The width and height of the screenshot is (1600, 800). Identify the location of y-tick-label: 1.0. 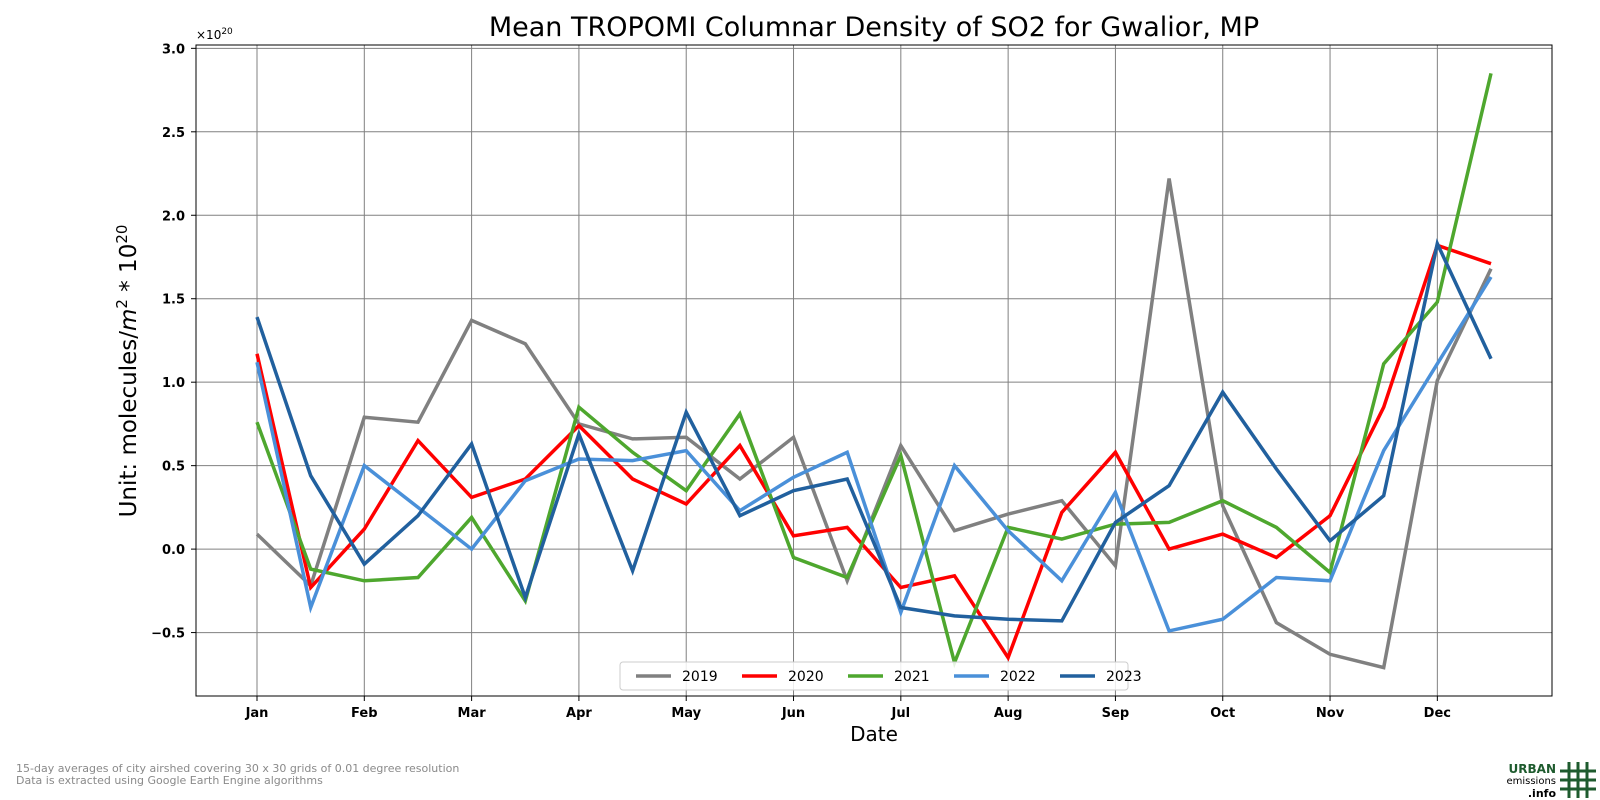
(173, 383).